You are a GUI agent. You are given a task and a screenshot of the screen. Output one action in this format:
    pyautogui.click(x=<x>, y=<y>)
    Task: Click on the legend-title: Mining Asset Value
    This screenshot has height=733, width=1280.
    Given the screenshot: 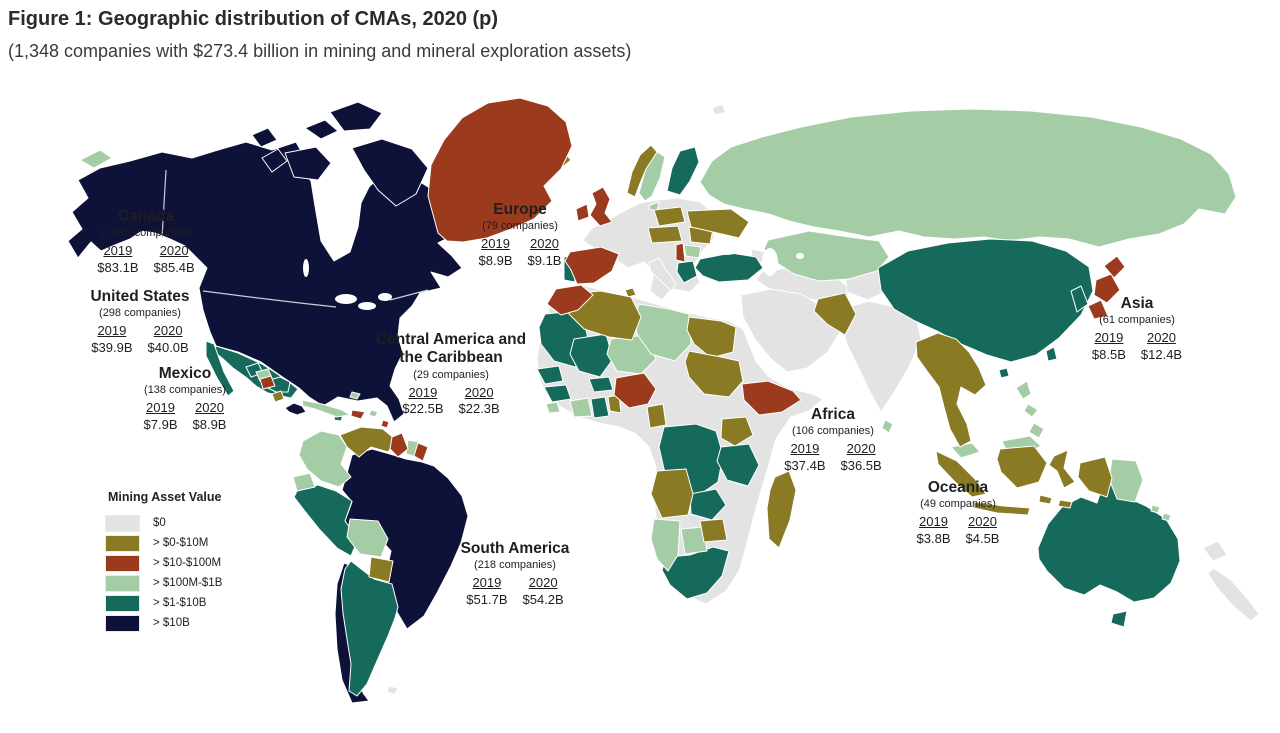 What is the action you would take?
    pyautogui.click(x=165, y=497)
    